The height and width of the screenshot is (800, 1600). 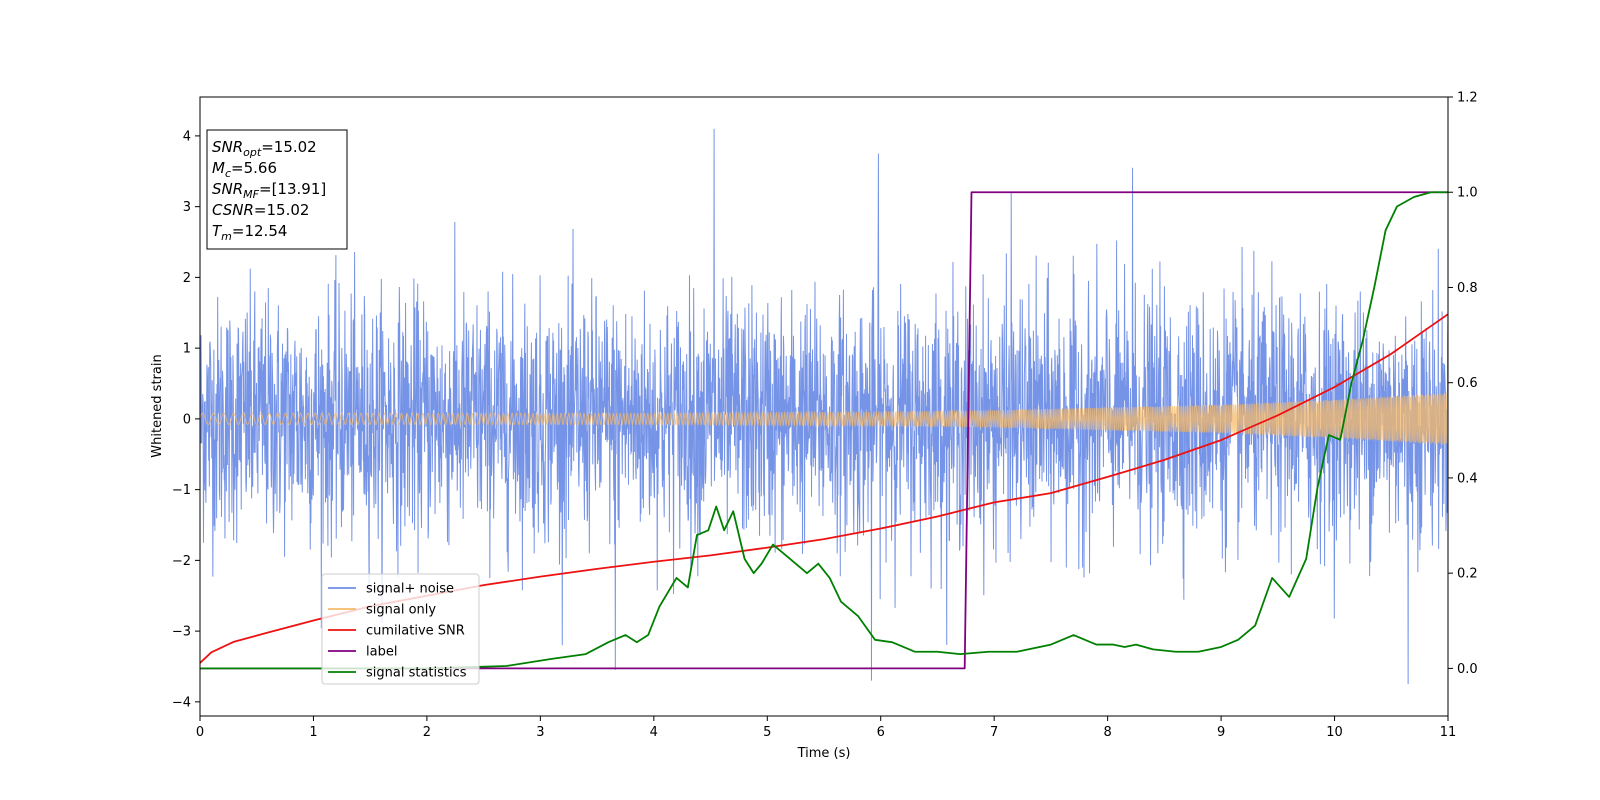 I want to click on x-tick-label: 10, so click(x=1334, y=732).